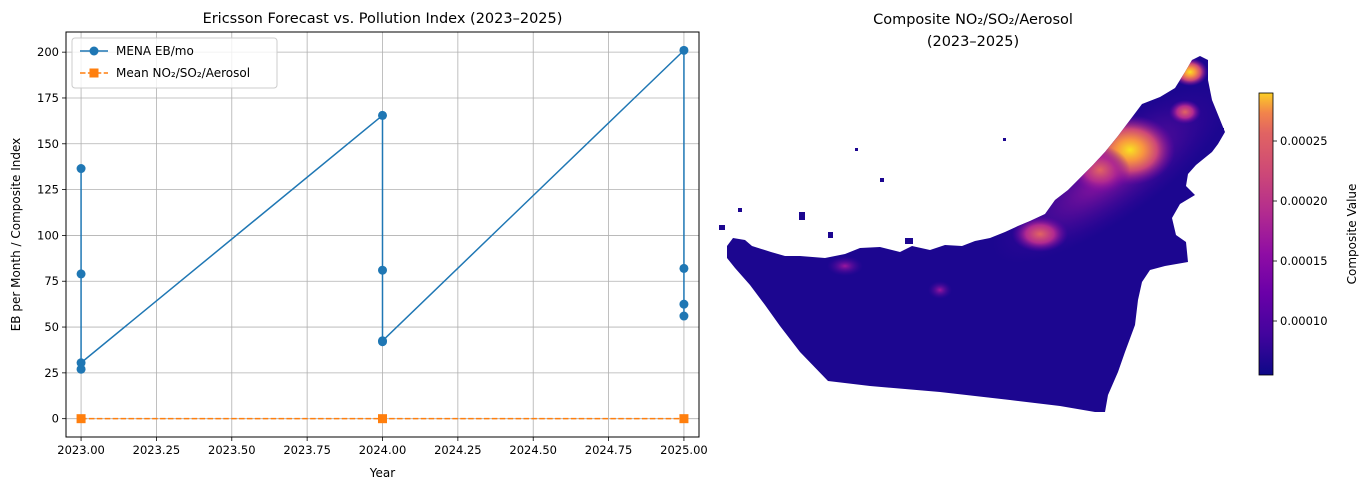 The image size is (1369, 490). I want to click on legend-box, so click(174, 63).